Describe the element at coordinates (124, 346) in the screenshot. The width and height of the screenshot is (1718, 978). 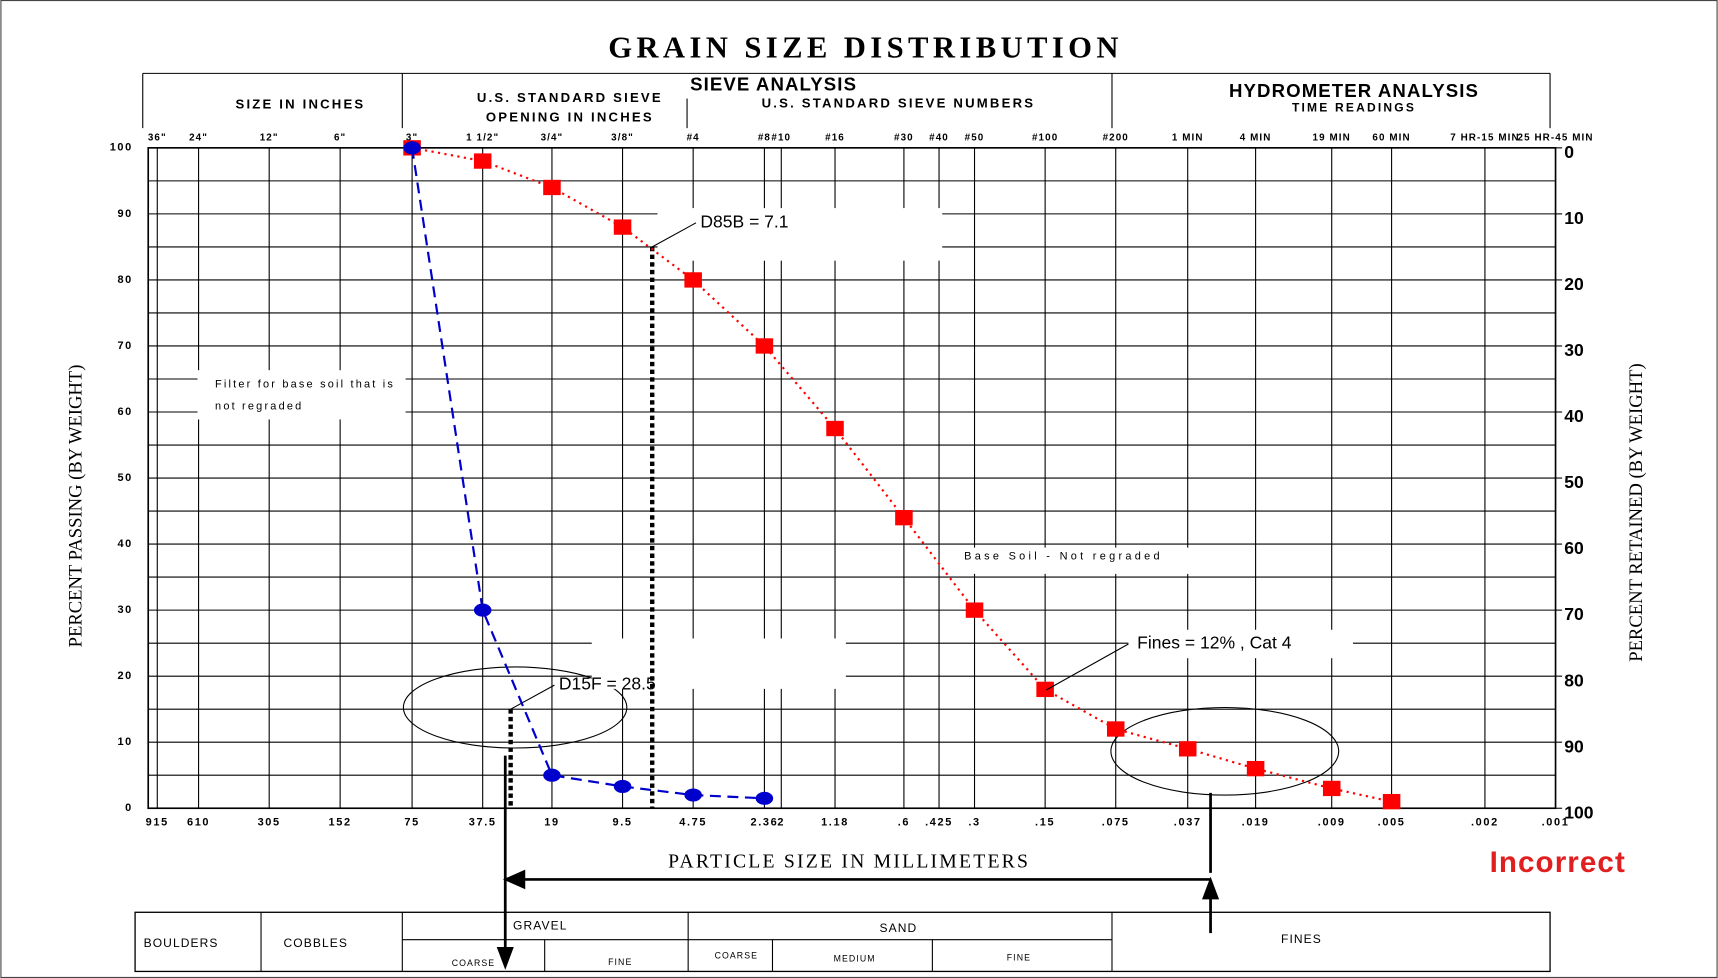
I see `y-tick-label: 70` at that location.